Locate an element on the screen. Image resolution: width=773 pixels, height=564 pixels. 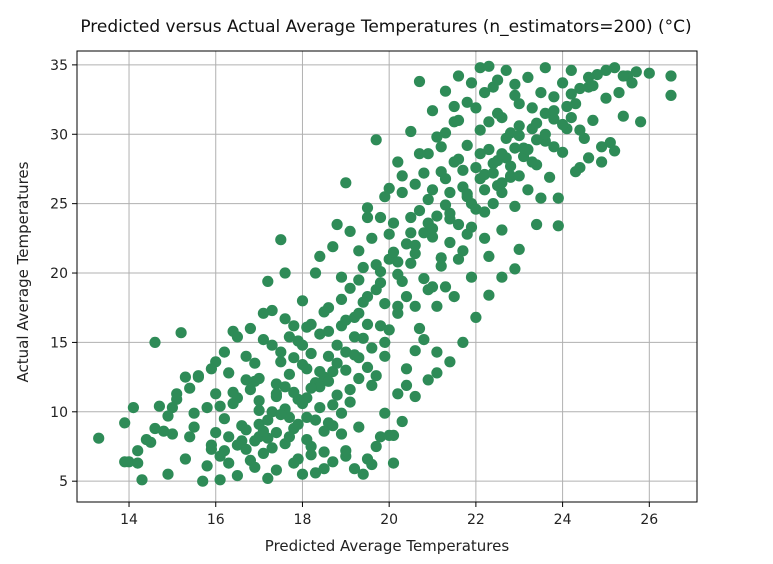
x-tick-label: 24 is located at coordinates (563, 520).